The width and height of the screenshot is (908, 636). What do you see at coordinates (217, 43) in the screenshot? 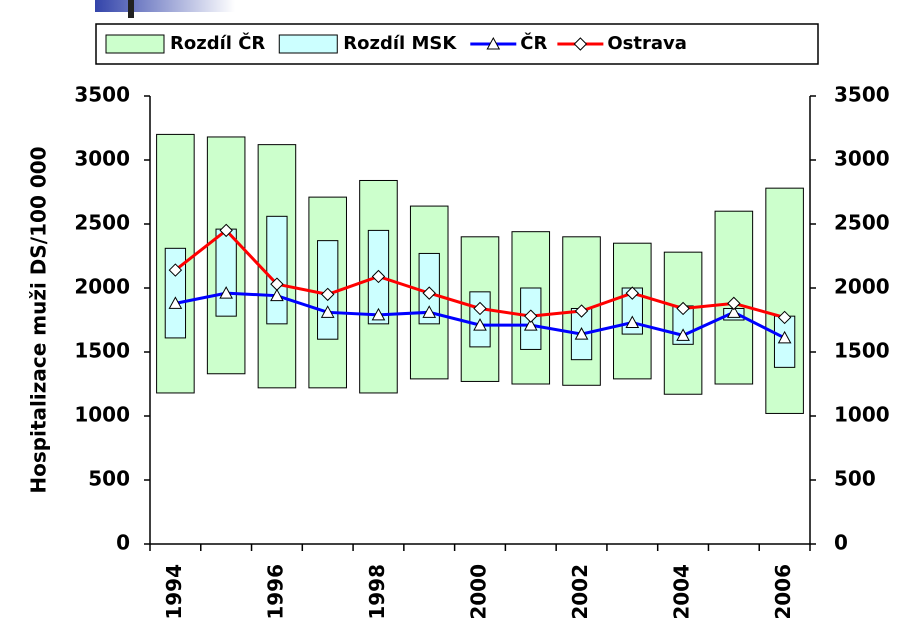
I see `legend-label: Rozdíl ČR` at bounding box center [217, 43].